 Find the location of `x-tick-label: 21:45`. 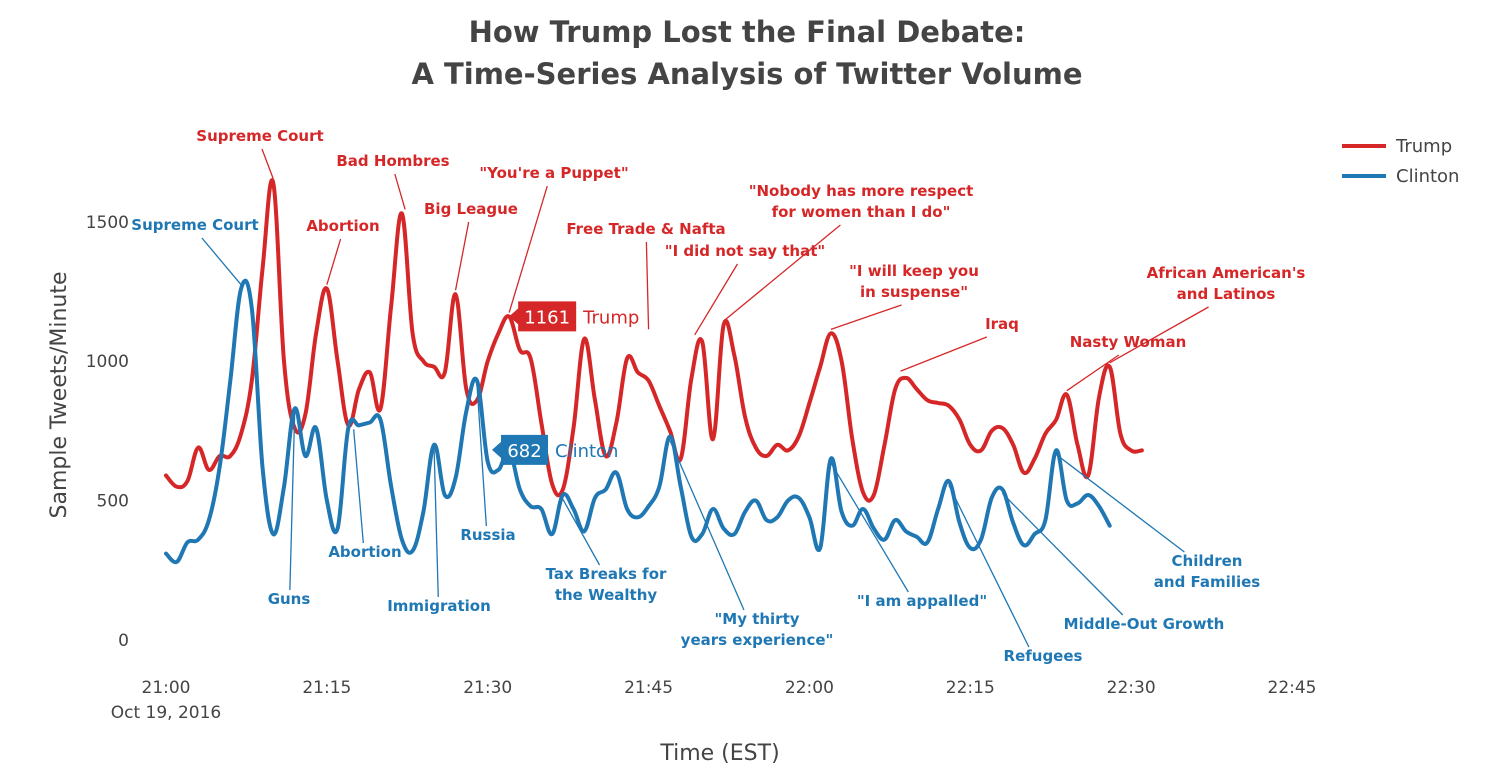

x-tick-label: 21:45 is located at coordinates (648, 688).